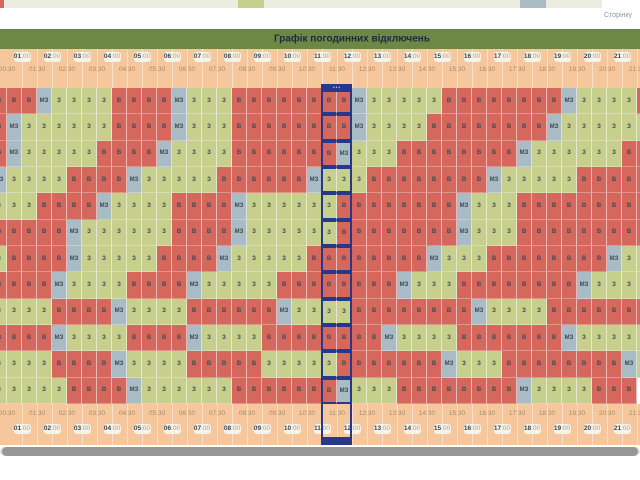 The image size is (640, 480). What do you see at coordinates (127, 413) in the screenshot?
I see `half-hour-label: 04:30` at bounding box center [127, 413].